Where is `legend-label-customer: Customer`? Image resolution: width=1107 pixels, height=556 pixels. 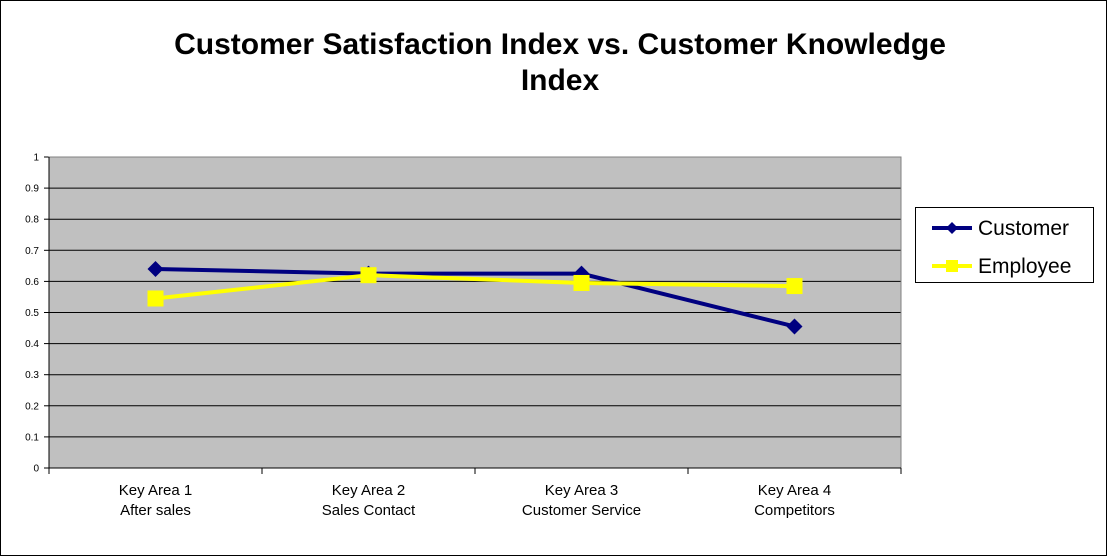
legend-label-customer: Customer is located at coordinates (1024, 228).